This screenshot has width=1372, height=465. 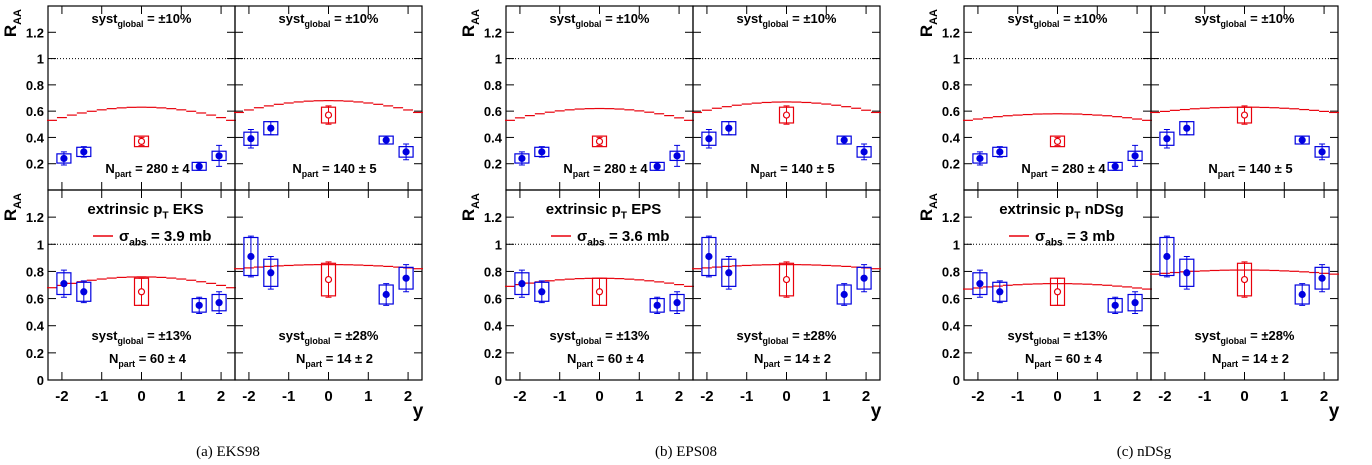 What do you see at coordinates (637, 236) in the screenshot?
I see `legend-entry-rest: = 3.6 mb` at bounding box center [637, 236].